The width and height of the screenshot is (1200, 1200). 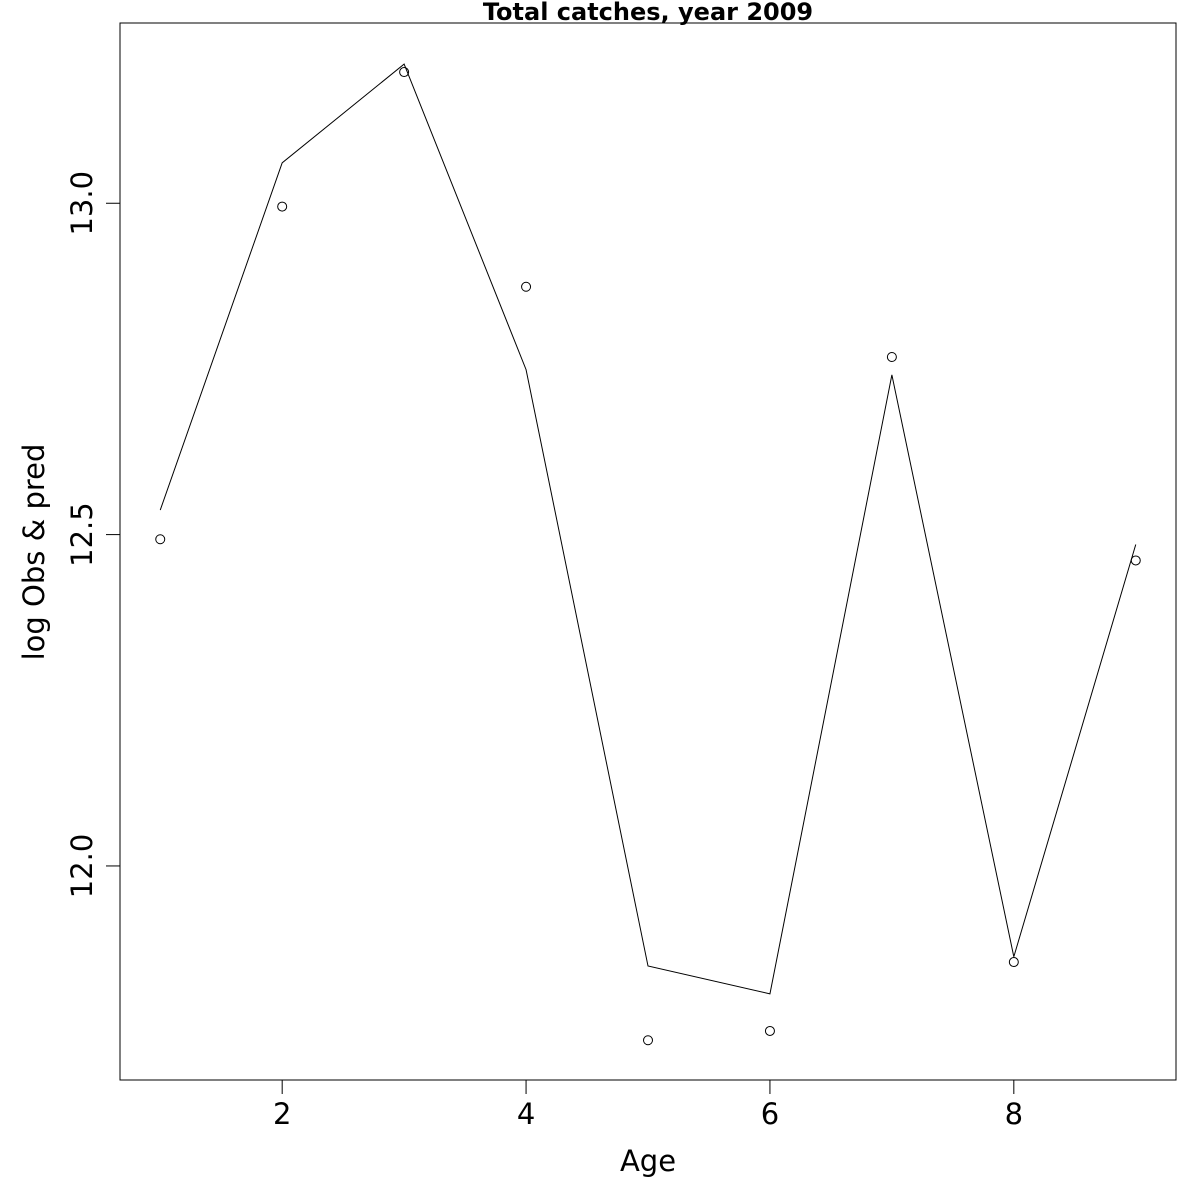 What do you see at coordinates (82, 203) in the screenshot?
I see `y-tick-label: 13.0` at bounding box center [82, 203].